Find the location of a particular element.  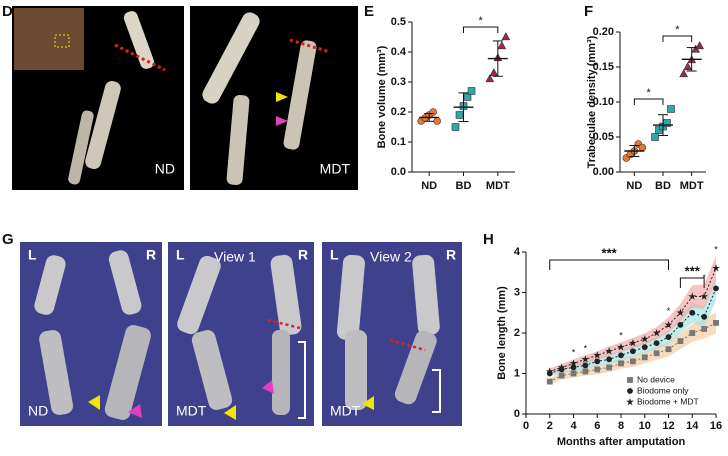

x-tick-label: MDT is located at coordinates (692, 186).